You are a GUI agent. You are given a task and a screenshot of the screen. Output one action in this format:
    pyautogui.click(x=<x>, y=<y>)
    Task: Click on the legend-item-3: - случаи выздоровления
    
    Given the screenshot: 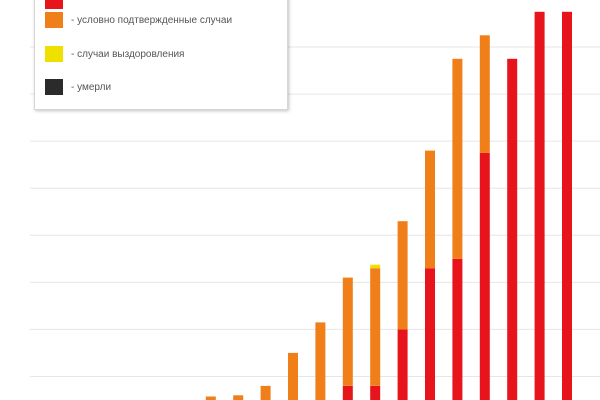 What is the action you would take?
    pyautogui.click(x=114, y=54)
    